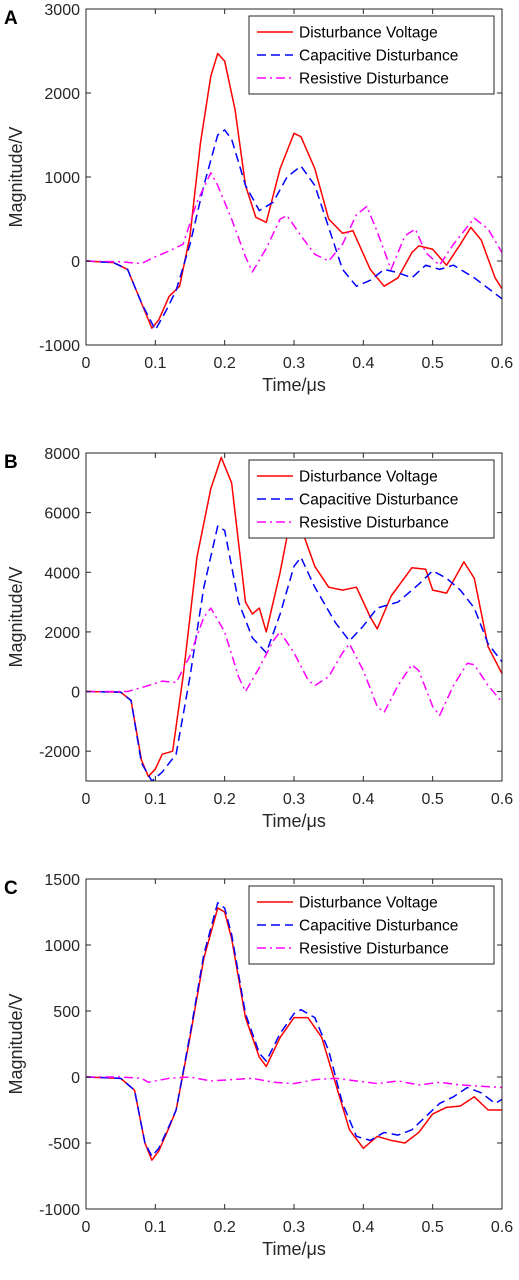 This screenshot has height=1280, width=519. Describe the element at coordinates (11, 888) in the screenshot. I see `panel-label: C` at that location.